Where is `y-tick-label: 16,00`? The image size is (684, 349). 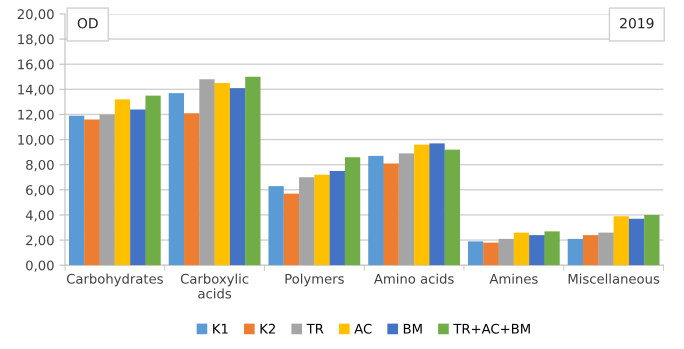 y-tick-label: 16,00 is located at coordinates (36, 65).